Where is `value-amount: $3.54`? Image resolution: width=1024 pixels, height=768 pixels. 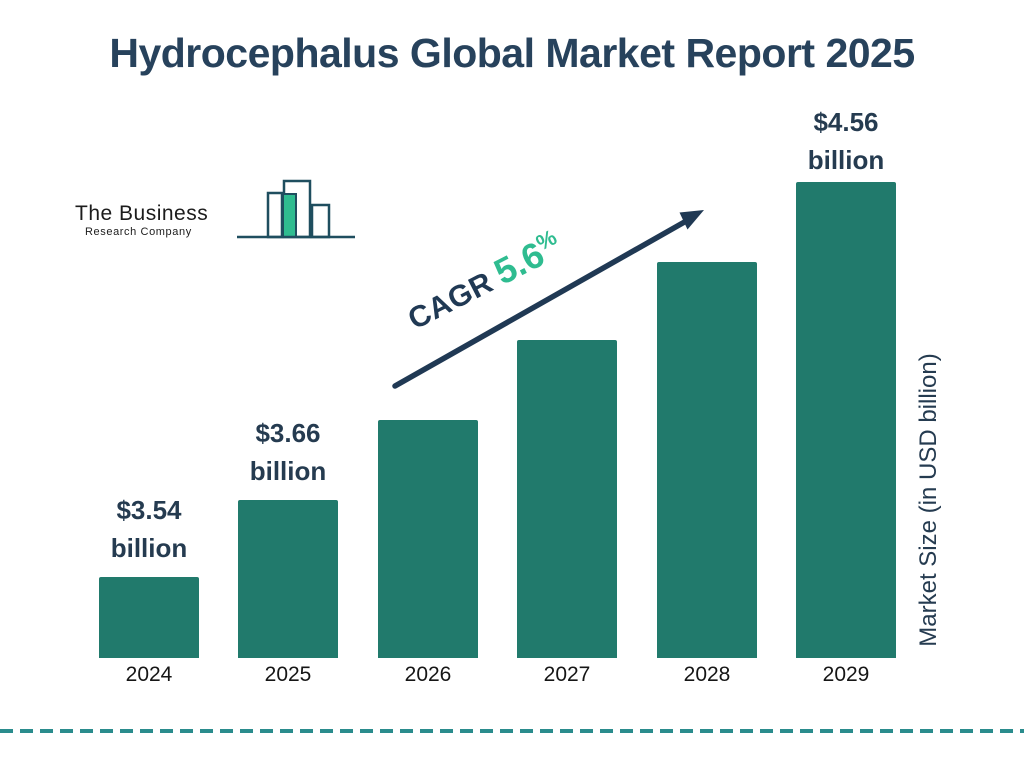 value-amount: $3.54 is located at coordinates (149, 510).